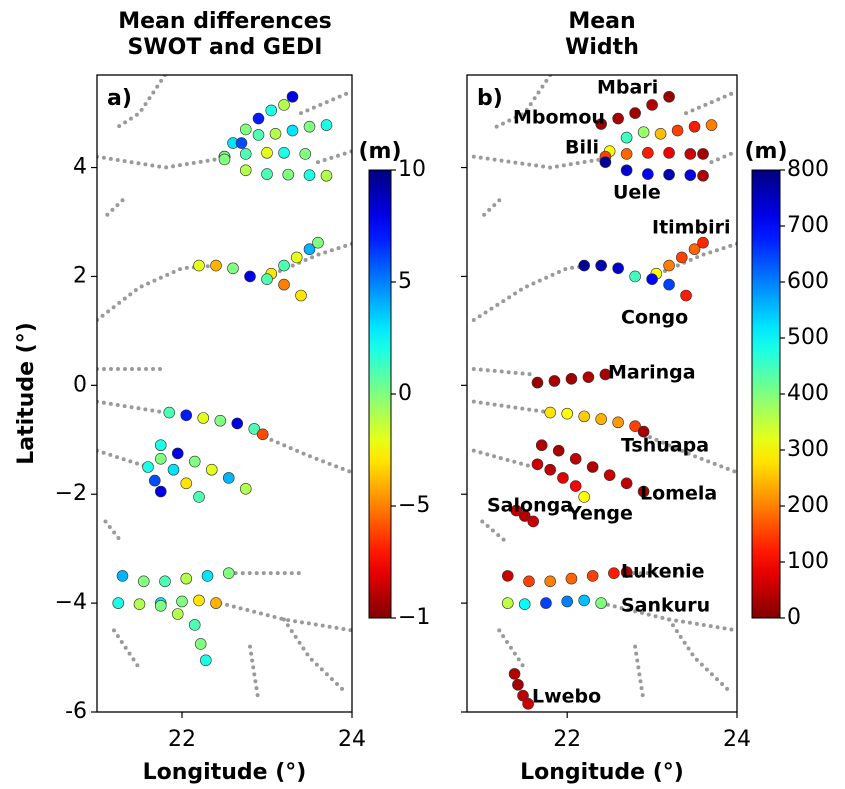 The width and height of the screenshot is (845, 789). What do you see at coordinates (808, 337) in the screenshot?
I see `colorbar-tick-label: 500` at bounding box center [808, 337].